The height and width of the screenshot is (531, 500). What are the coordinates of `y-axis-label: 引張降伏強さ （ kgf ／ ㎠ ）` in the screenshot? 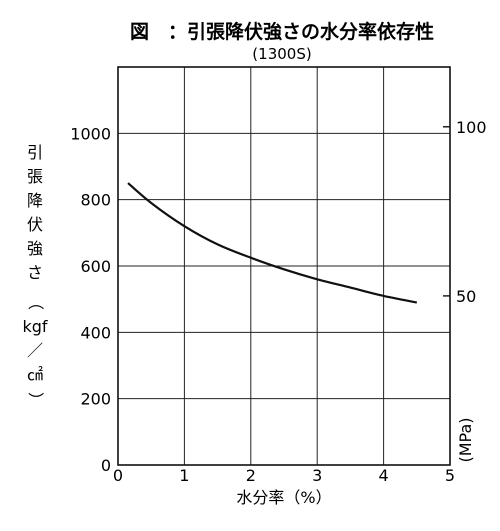 It's located at (34, 275).